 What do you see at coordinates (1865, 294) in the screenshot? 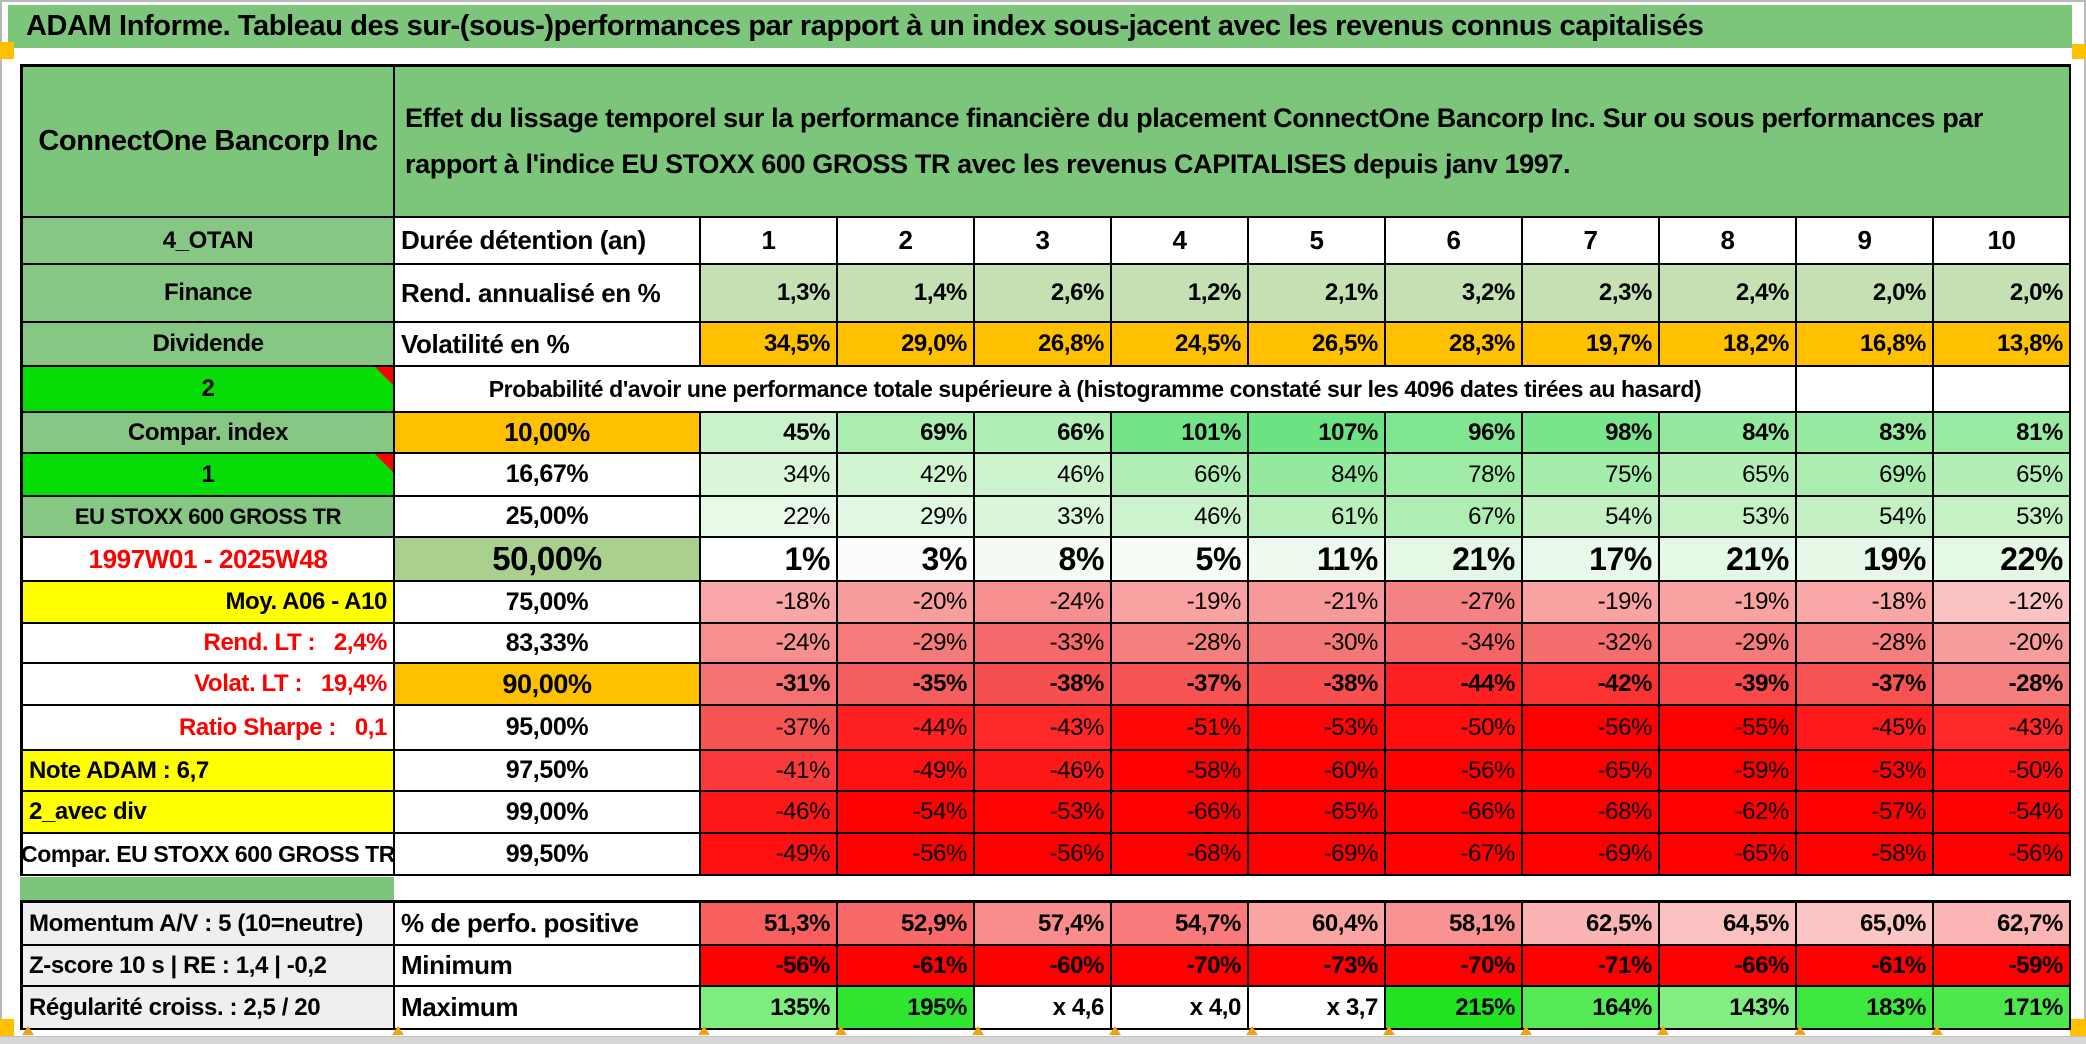
I see `value-cell: 2,0%` at bounding box center [1865, 294].